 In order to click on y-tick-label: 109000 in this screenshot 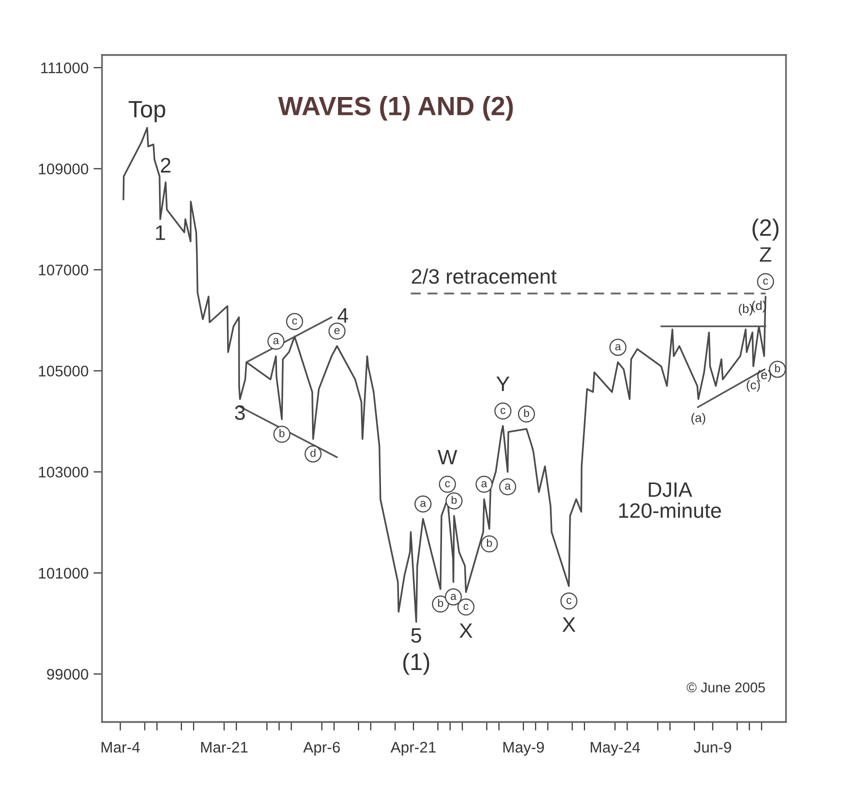, I will do `click(63, 169)`.